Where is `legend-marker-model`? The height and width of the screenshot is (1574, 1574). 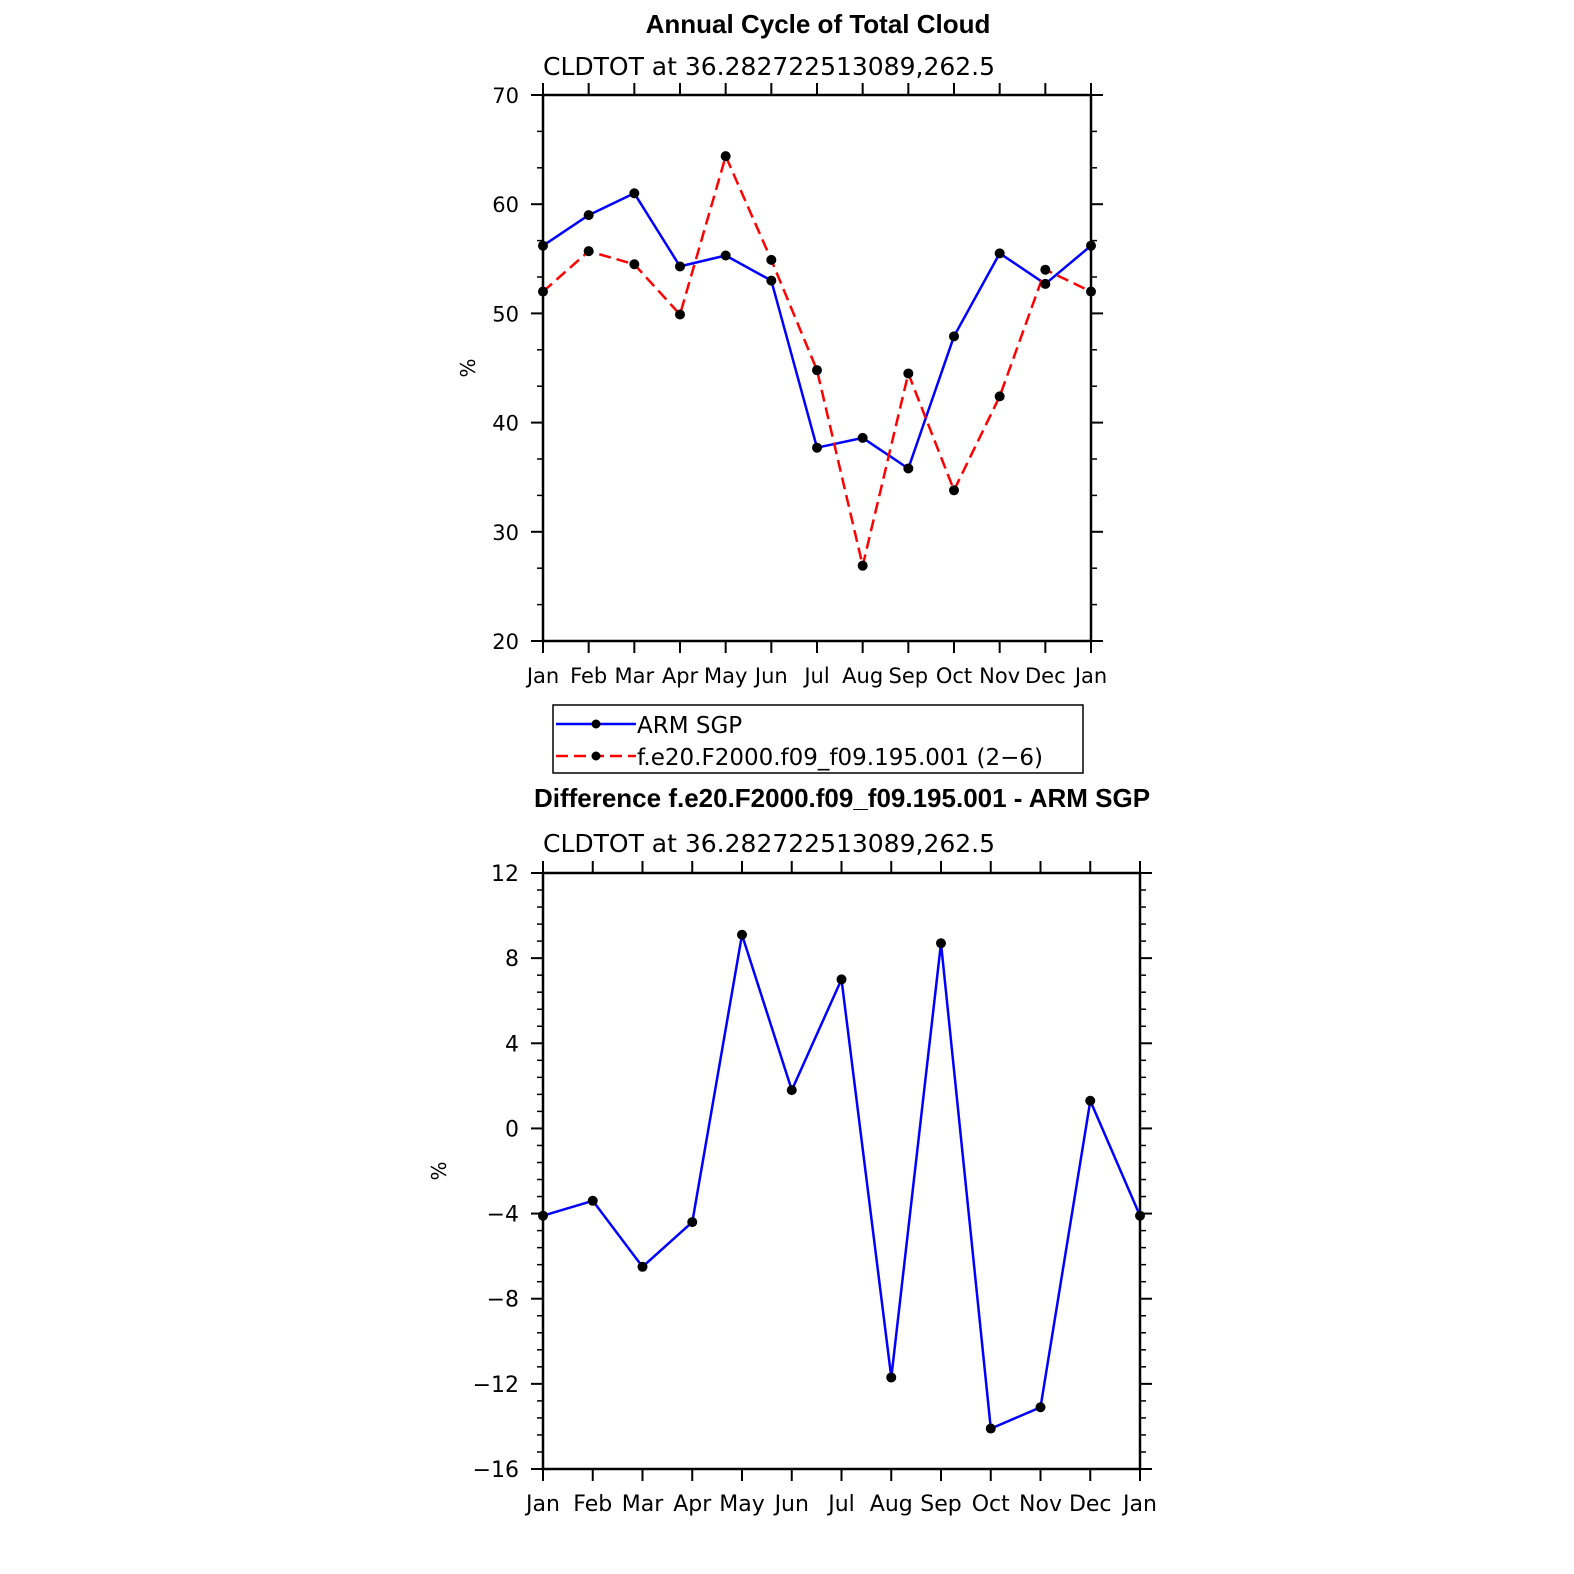
legend-marker-model is located at coordinates (596, 756).